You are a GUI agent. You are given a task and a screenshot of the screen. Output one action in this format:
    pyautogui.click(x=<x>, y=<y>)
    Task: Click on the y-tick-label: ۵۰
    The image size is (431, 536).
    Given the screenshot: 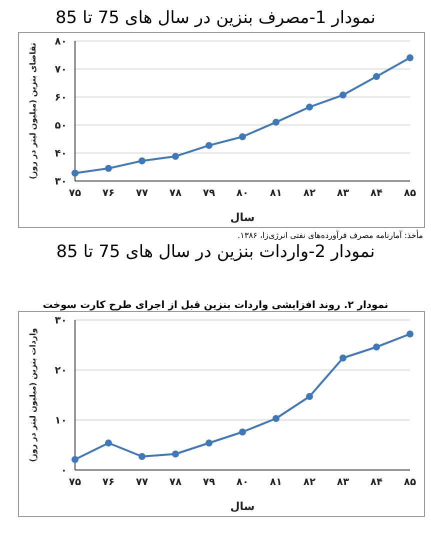 What is the action you would take?
    pyautogui.click(x=60, y=126)
    